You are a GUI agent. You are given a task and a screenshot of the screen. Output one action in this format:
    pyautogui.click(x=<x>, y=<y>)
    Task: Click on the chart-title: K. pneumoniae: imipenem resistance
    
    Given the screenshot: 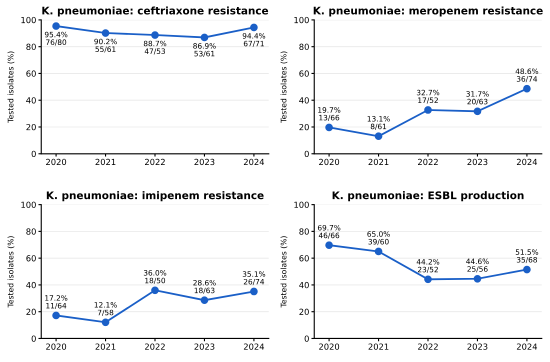 What is the action you would take?
    pyautogui.click(x=155, y=196)
    